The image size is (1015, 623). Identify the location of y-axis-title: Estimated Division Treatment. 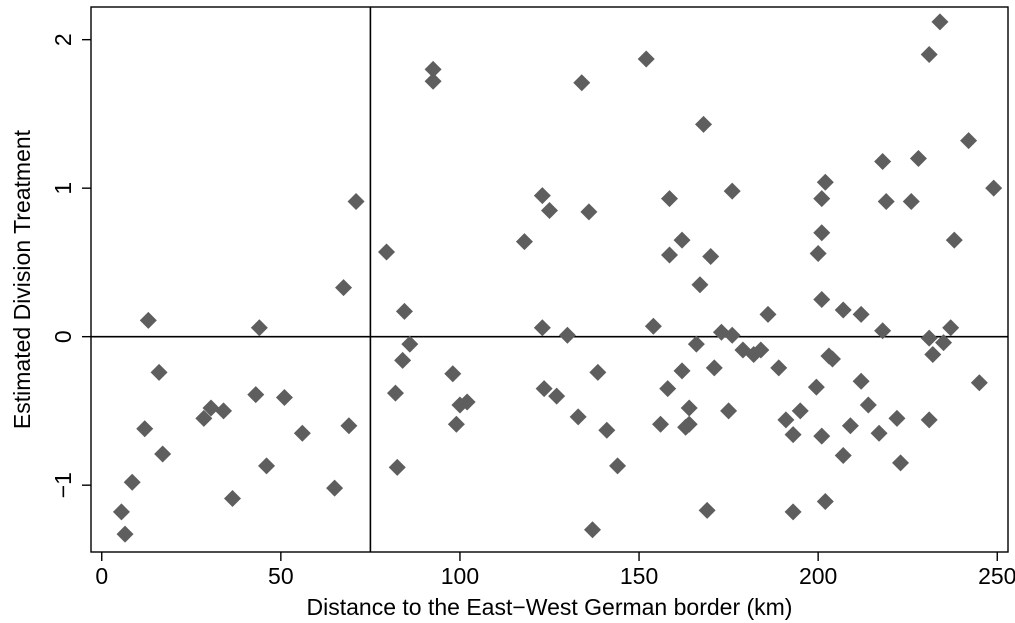
(22, 279).